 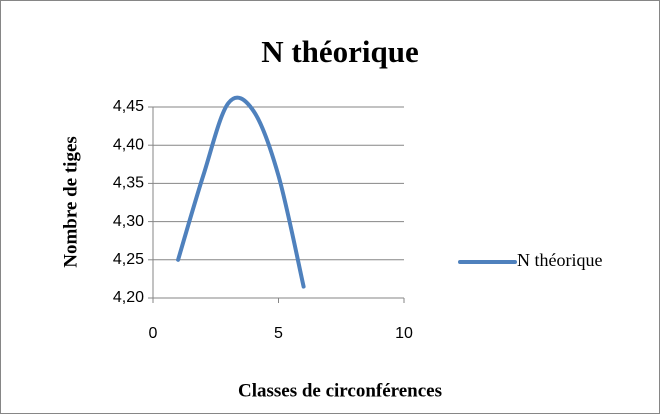 What do you see at coordinates (128, 106) in the screenshot?
I see `y-tick-label: 4,45` at bounding box center [128, 106].